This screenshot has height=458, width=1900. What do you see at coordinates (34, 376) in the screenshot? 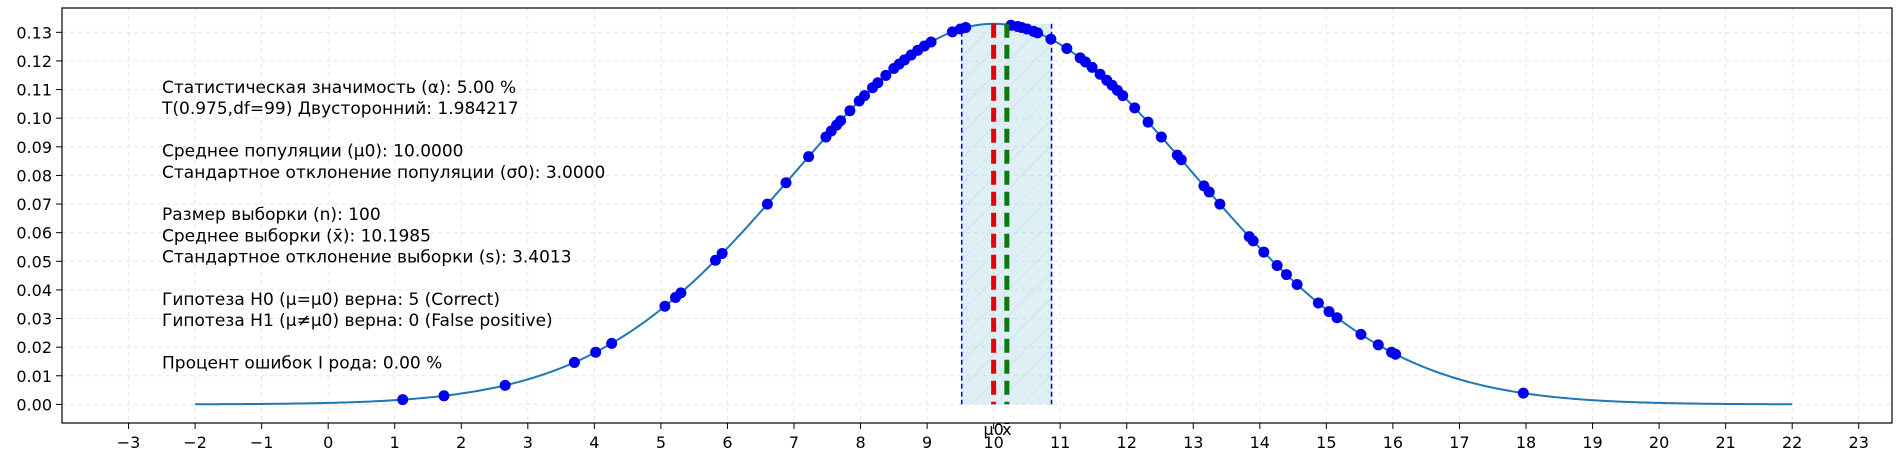
I see `y-tick-label: 0.01` at bounding box center [34, 376].